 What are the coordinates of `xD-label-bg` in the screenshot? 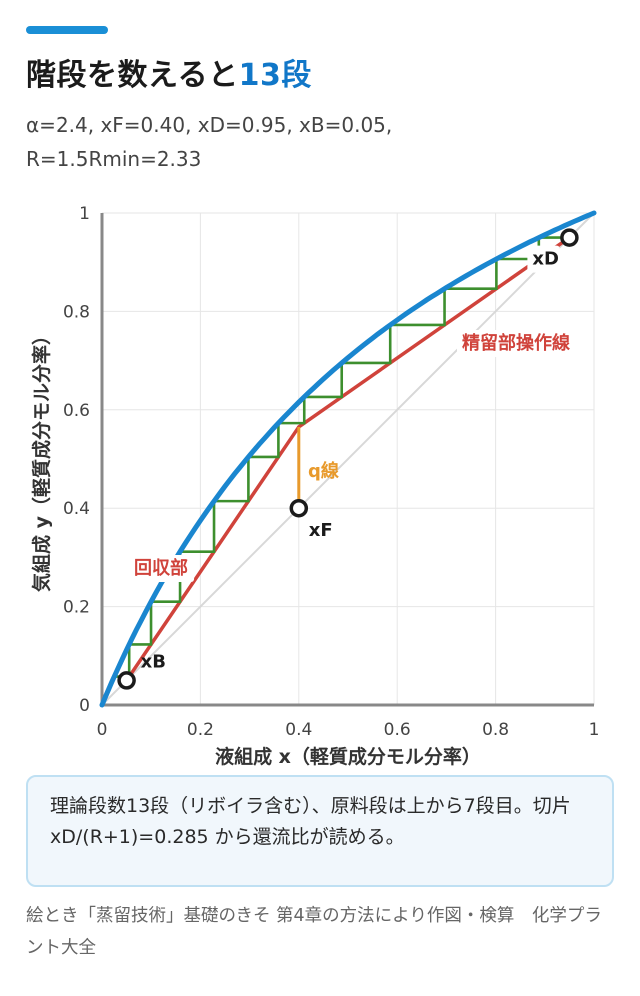 It's located at (543, 259).